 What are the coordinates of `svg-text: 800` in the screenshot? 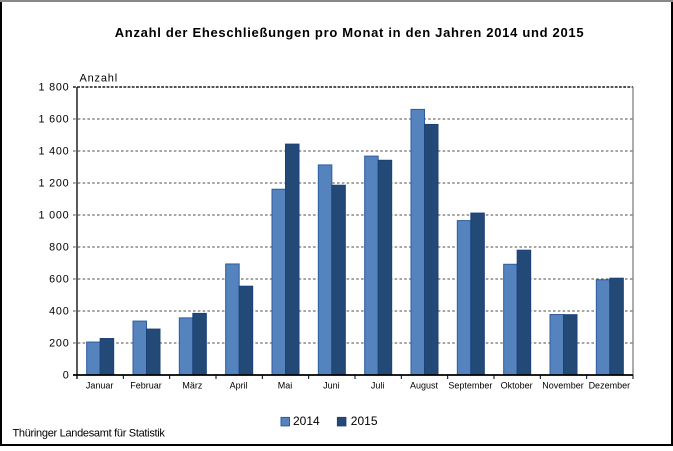 It's located at (59, 248).